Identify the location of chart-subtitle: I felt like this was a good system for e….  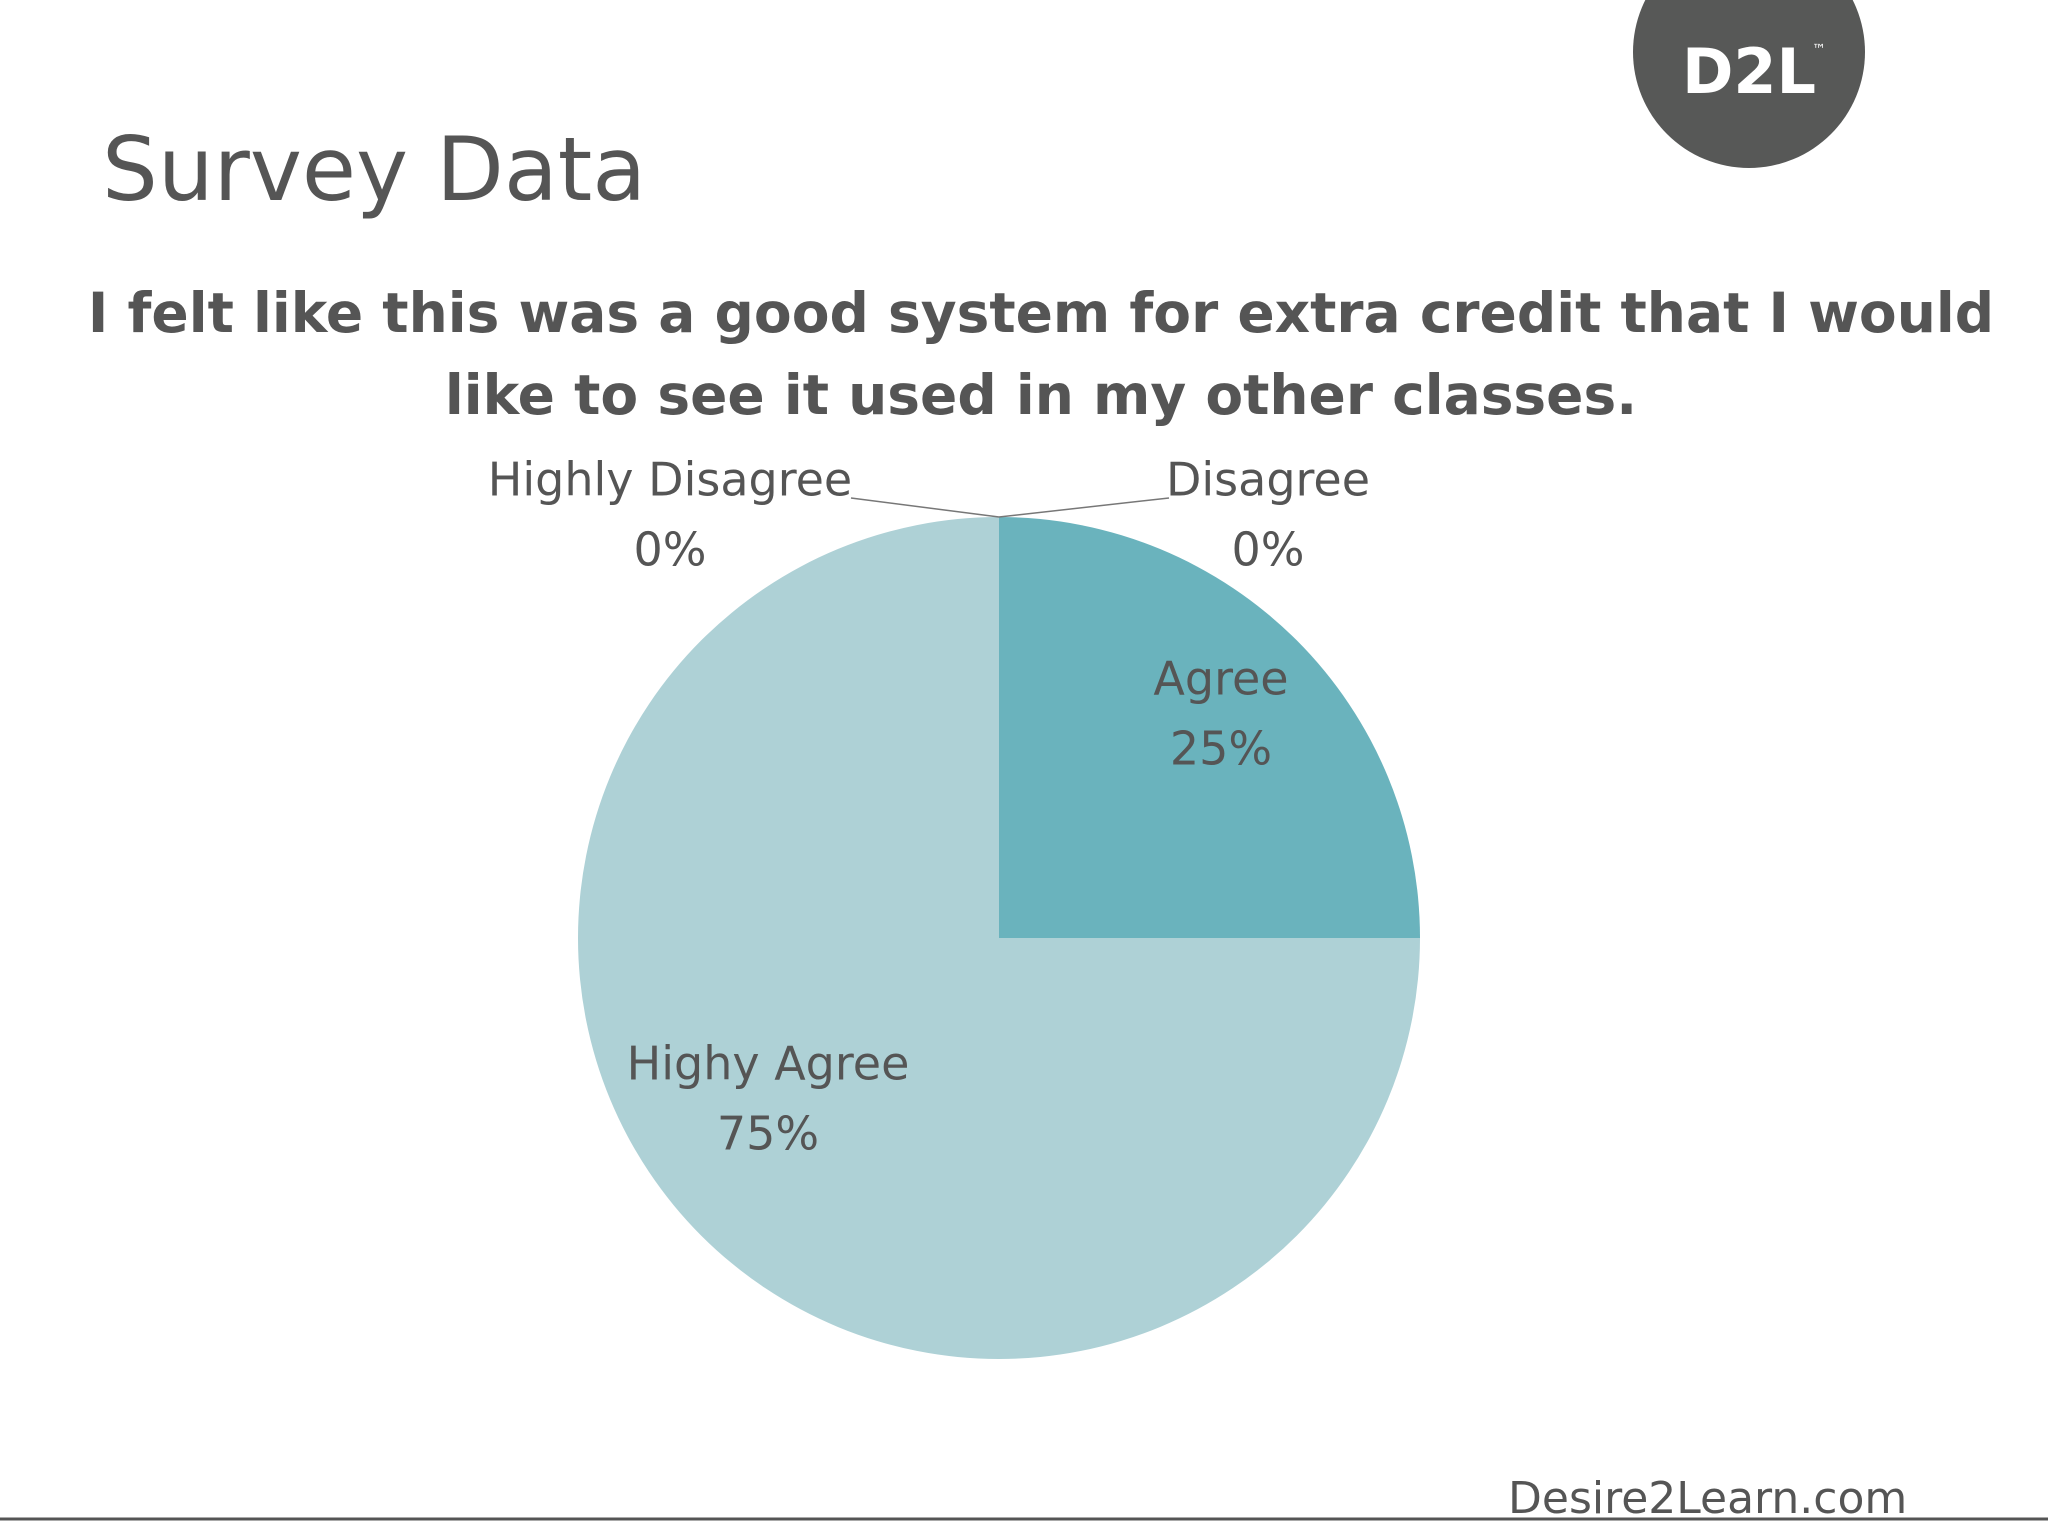
(1041, 354).